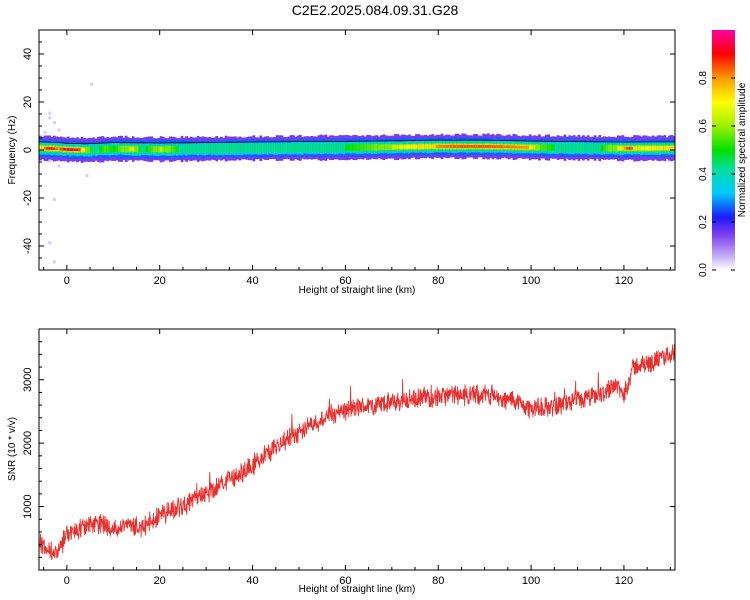  Describe the element at coordinates (375, 10) in the screenshot. I see `figure-title: C2E2.2025.084.09.31.G28` at that location.